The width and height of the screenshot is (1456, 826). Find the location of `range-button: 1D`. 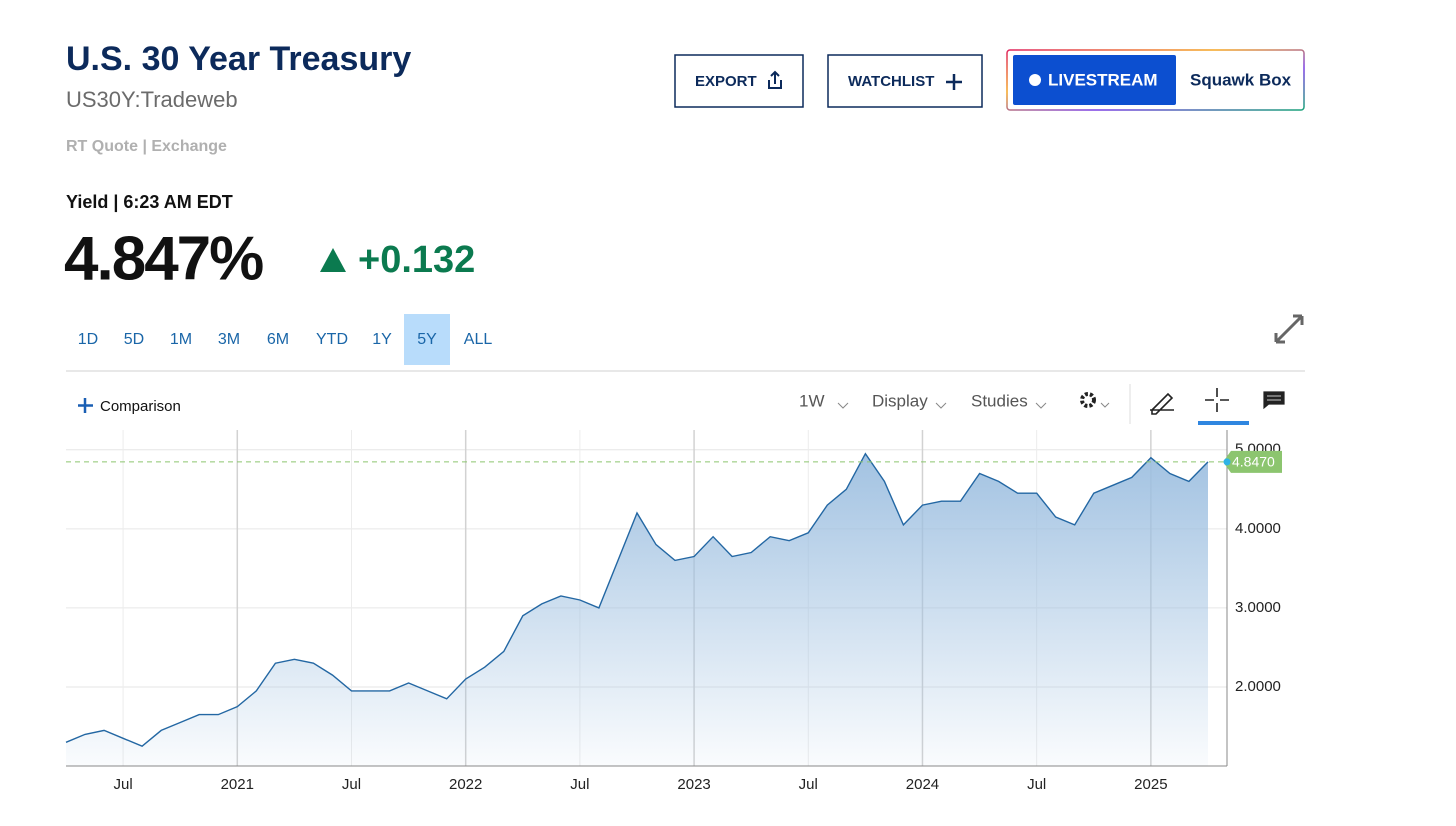

range-button: 1D is located at coordinates (88, 339).